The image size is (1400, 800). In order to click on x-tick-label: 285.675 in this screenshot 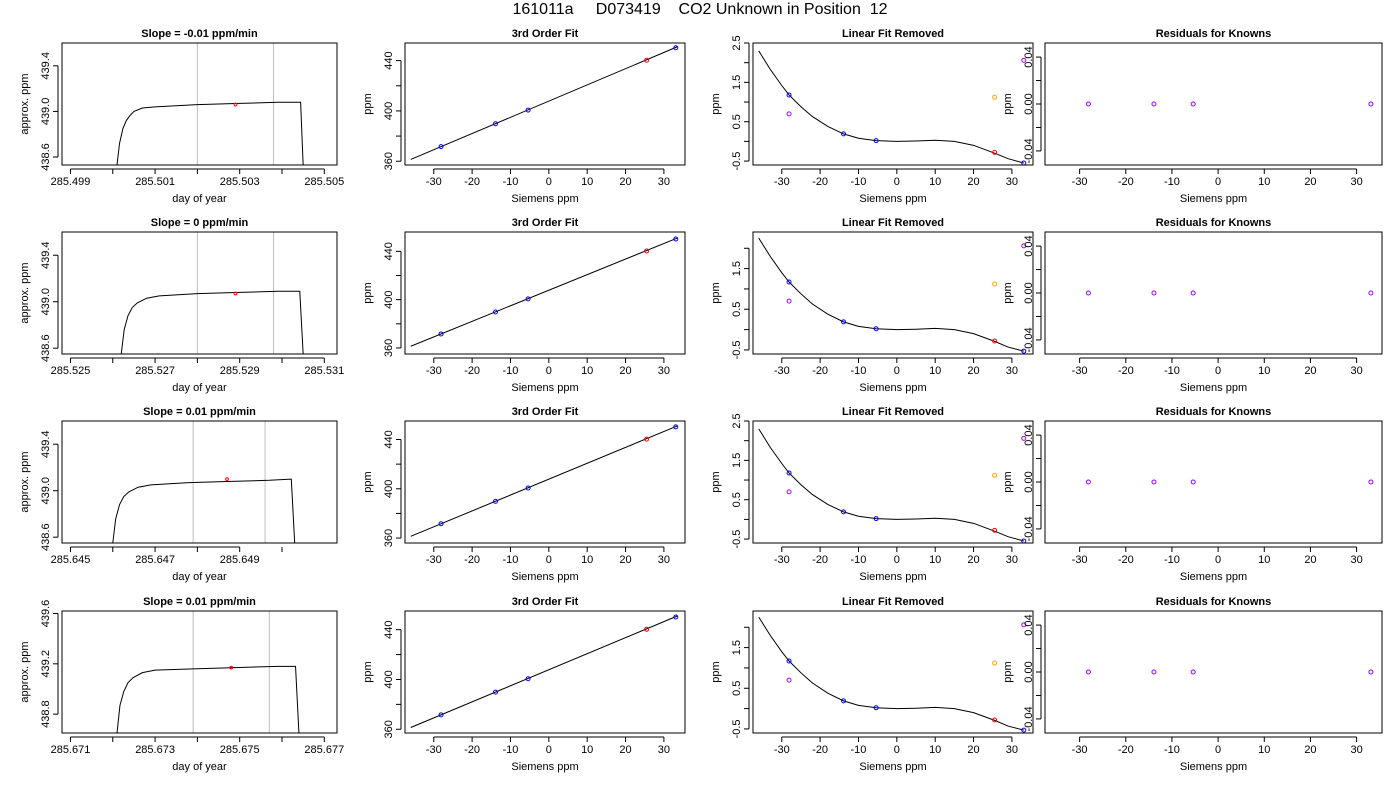, I will do `click(240, 750)`.